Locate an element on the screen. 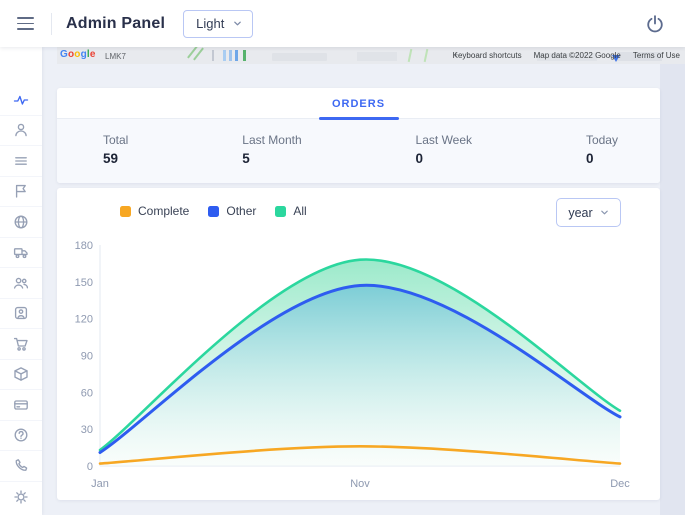 This screenshot has width=685, height=515. svg-text: 120 is located at coordinates (84, 320).